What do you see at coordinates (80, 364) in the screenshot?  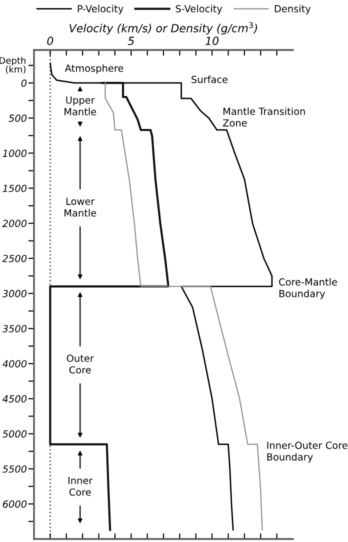 I see `annotation: Outer Core` at bounding box center [80, 364].